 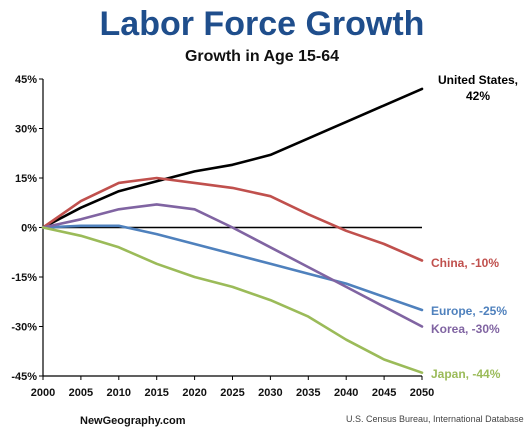 I want to click on x-tick-label: 2050, so click(x=422, y=393).